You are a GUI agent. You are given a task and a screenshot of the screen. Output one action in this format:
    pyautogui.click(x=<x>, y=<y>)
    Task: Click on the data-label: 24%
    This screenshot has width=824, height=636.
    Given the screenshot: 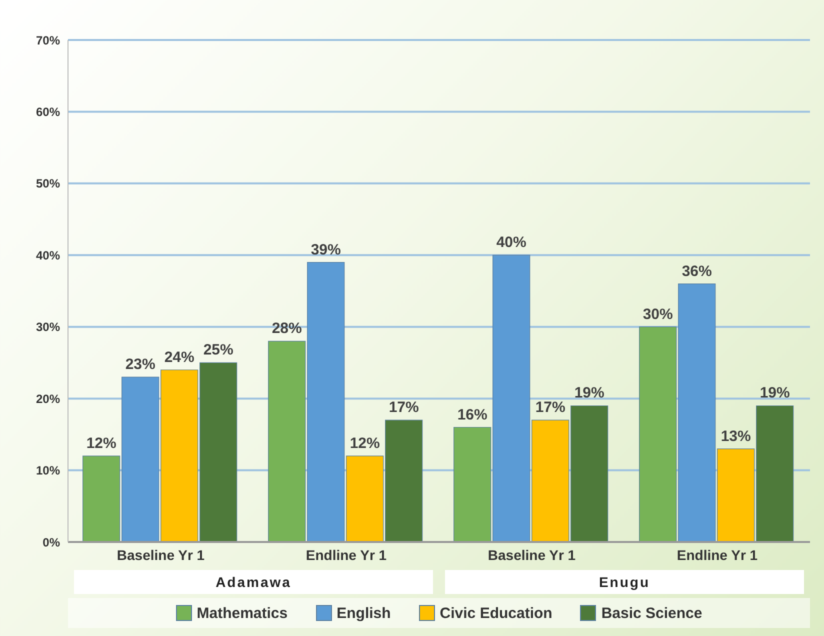 What is the action you would take?
    pyautogui.click(x=179, y=357)
    